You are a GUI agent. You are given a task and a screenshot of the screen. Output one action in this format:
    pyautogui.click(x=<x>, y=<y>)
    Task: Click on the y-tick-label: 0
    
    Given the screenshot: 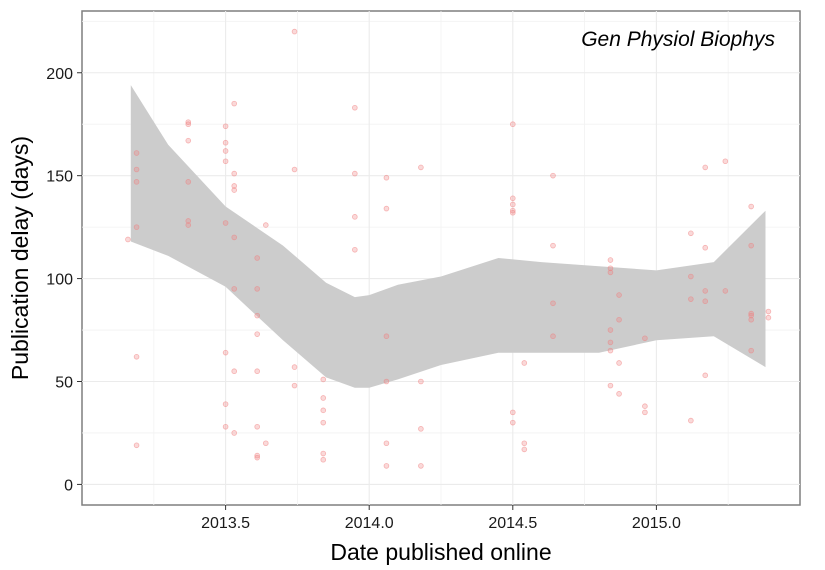 What is the action you would take?
    pyautogui.click(x=68, y=485)
    